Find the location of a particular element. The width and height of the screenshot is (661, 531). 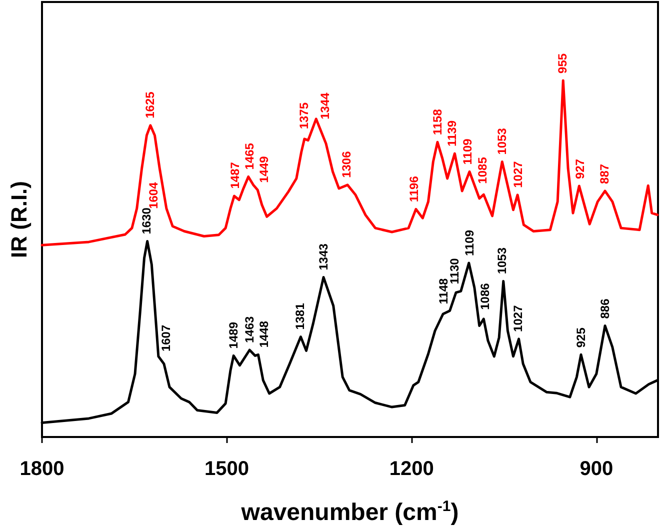

x-tick-label: 1500 is located at coordinates (227, 469).